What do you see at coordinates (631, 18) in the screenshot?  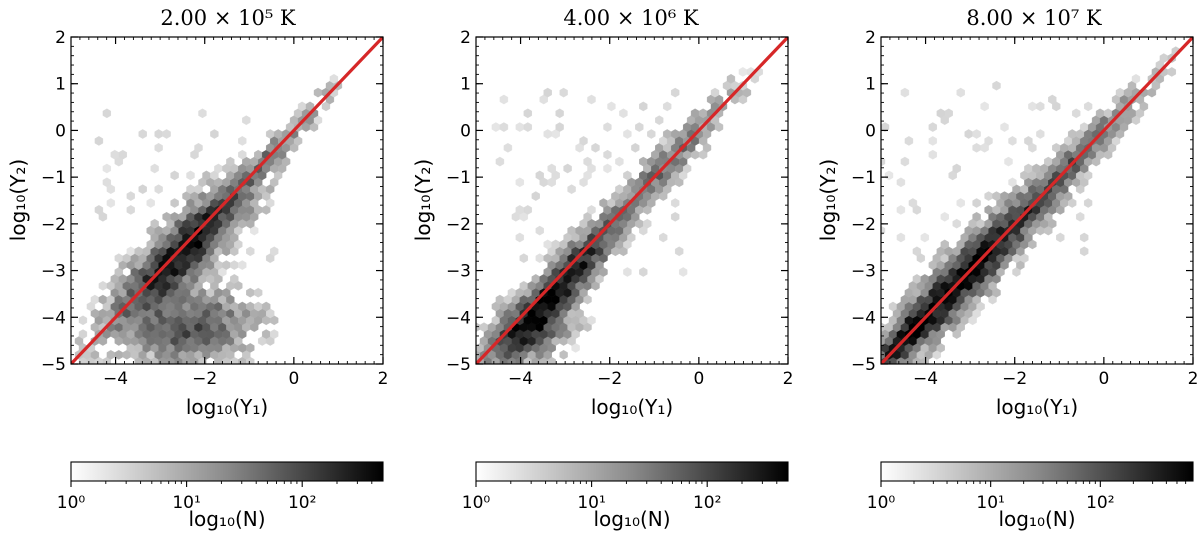 I see `chart-title-2: 4.00 × 10⁶ K` at bounding box center [631, 18].